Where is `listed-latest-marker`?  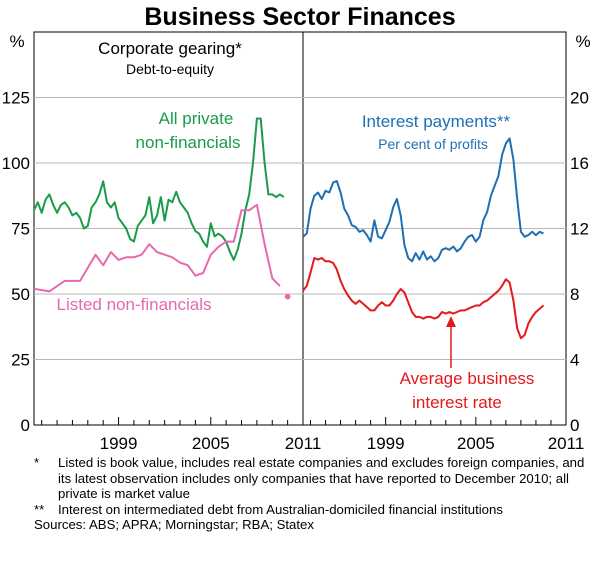 listed-latest-marker is located at coordinates (287, 296).